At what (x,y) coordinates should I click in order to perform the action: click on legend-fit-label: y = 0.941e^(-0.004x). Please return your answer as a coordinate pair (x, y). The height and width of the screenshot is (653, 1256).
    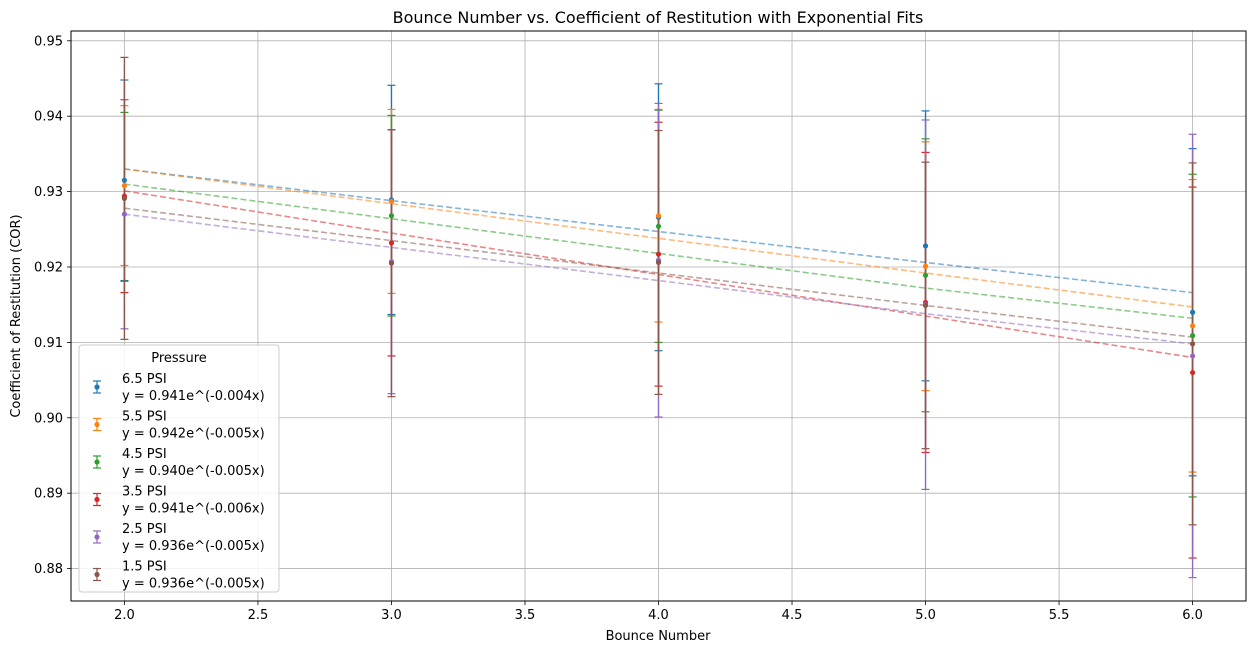
    Looking at the image, I should click on (193, 396).